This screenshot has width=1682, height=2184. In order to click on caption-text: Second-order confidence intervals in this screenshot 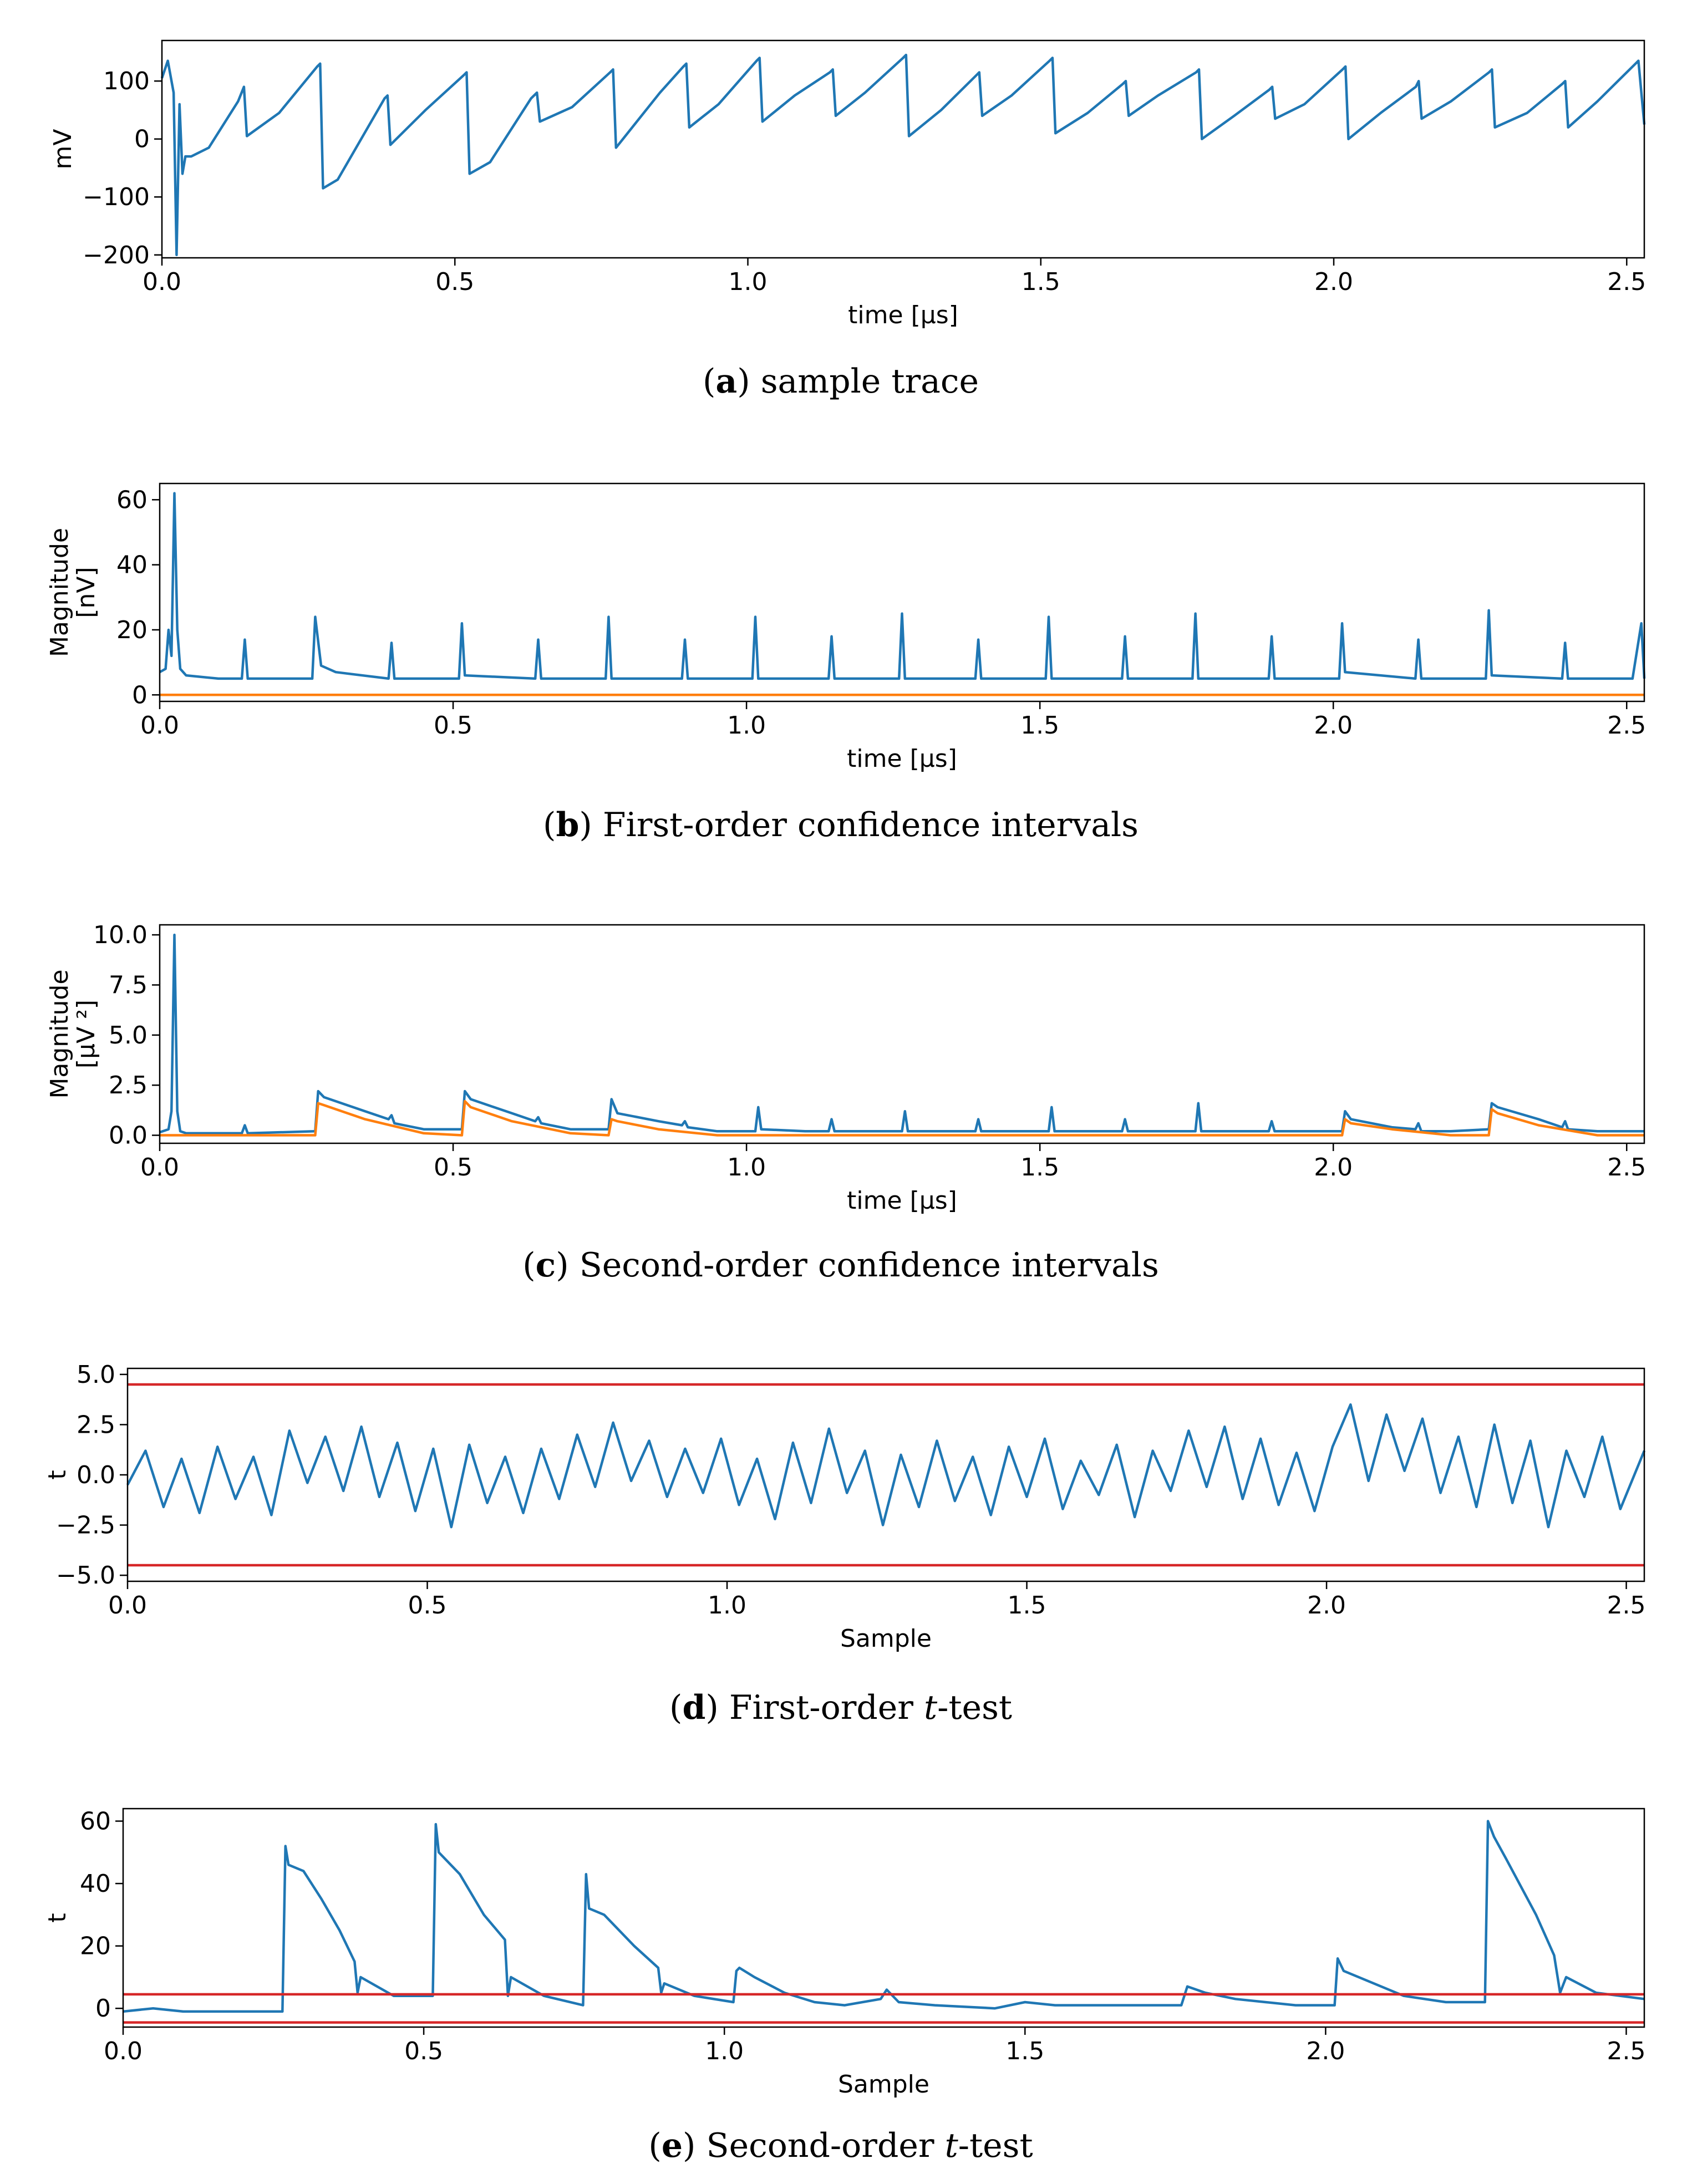, I will do `click(869, 1266)`.